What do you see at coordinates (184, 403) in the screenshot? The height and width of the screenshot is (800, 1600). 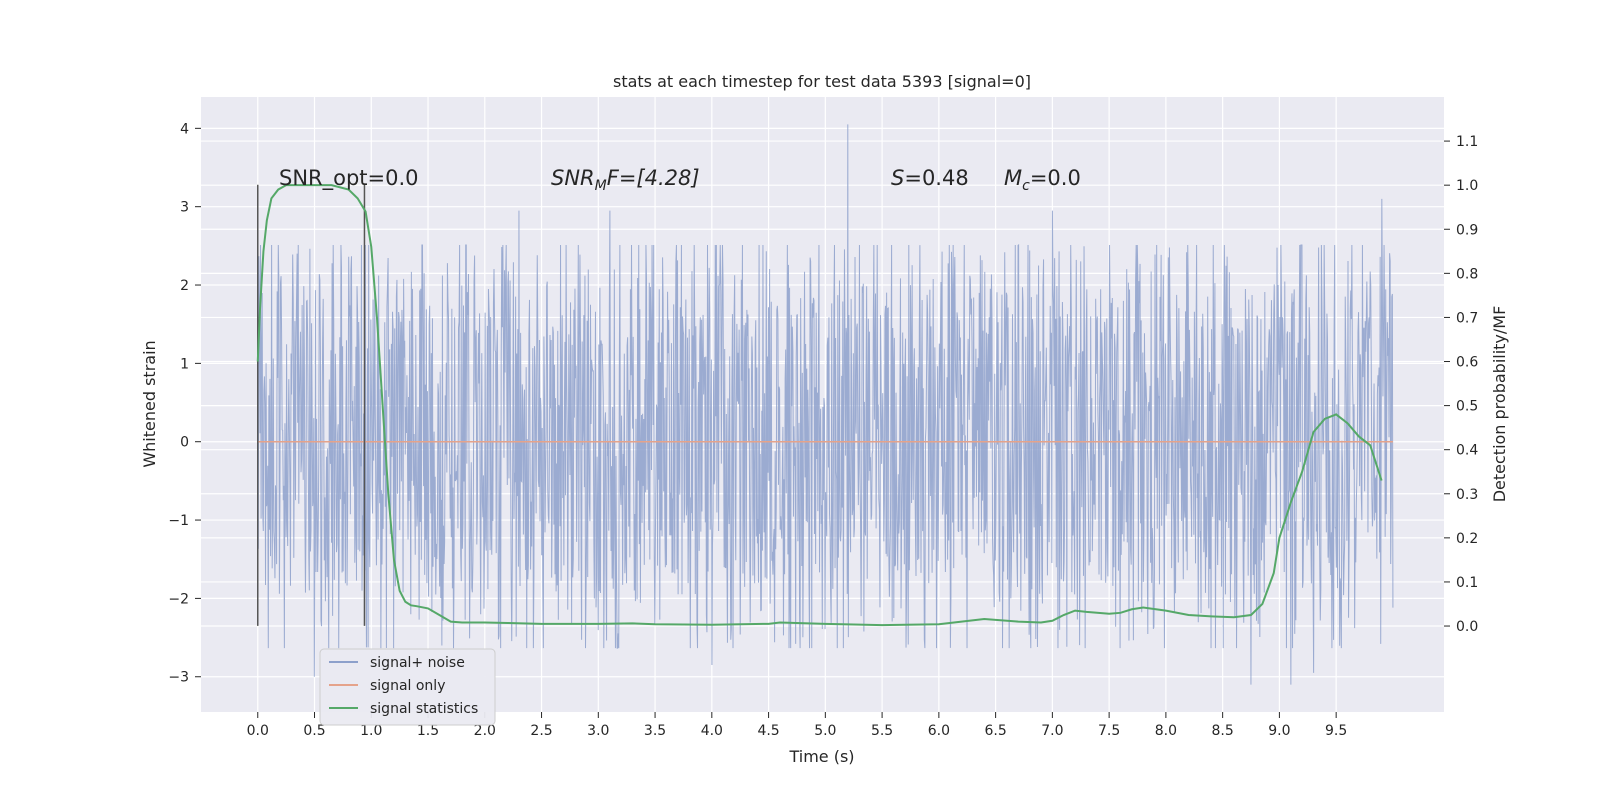 I see `y-axis-ticks: −3 −2 −1 0 1 2 3 4` at bounding box center [184, 403].